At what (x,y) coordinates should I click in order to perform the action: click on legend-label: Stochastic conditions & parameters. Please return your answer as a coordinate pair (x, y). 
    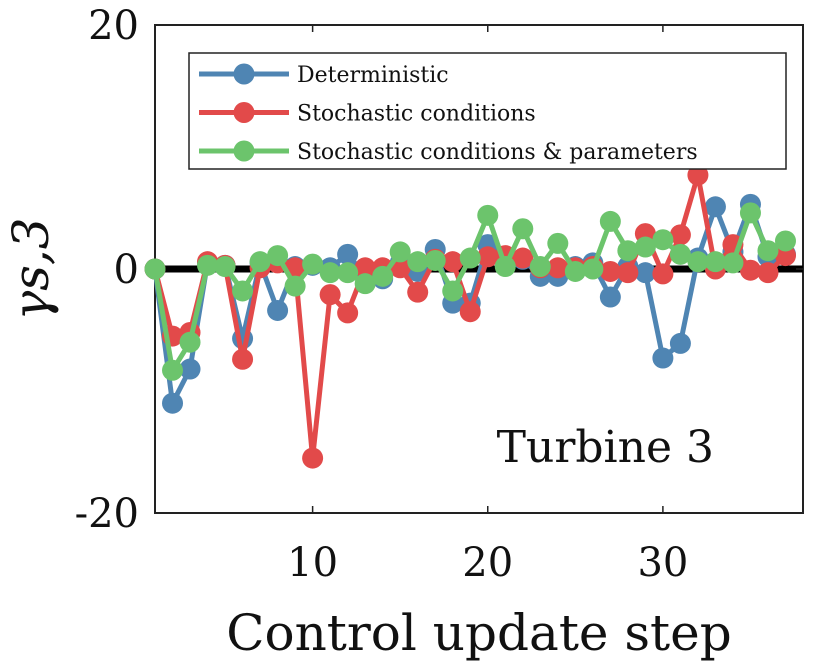
    Looking at the image, I should click on (497, 152).